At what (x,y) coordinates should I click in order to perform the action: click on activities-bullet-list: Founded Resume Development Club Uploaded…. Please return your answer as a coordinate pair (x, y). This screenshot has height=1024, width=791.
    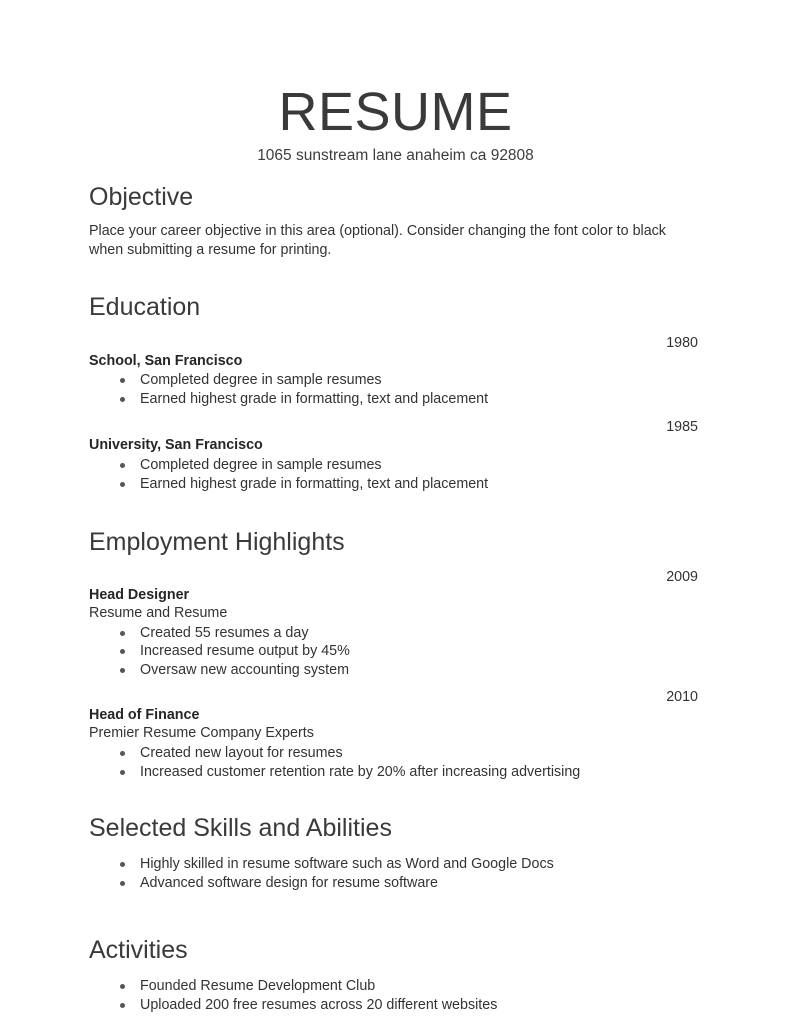
    Looking at the image, I should click on (393, 996).